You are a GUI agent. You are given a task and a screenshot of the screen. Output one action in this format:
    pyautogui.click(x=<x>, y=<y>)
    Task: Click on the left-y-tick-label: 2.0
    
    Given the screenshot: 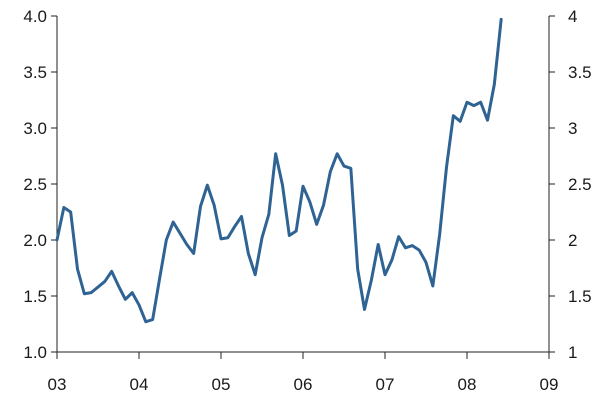 What is the action you would take?
    pyautogui.click(x=35, y=240)
    